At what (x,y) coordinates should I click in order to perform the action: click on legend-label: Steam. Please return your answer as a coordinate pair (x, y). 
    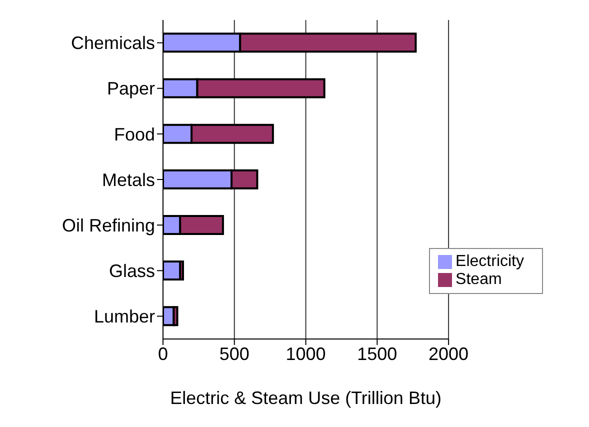
    Looking at the image, I should click on (479, 279).